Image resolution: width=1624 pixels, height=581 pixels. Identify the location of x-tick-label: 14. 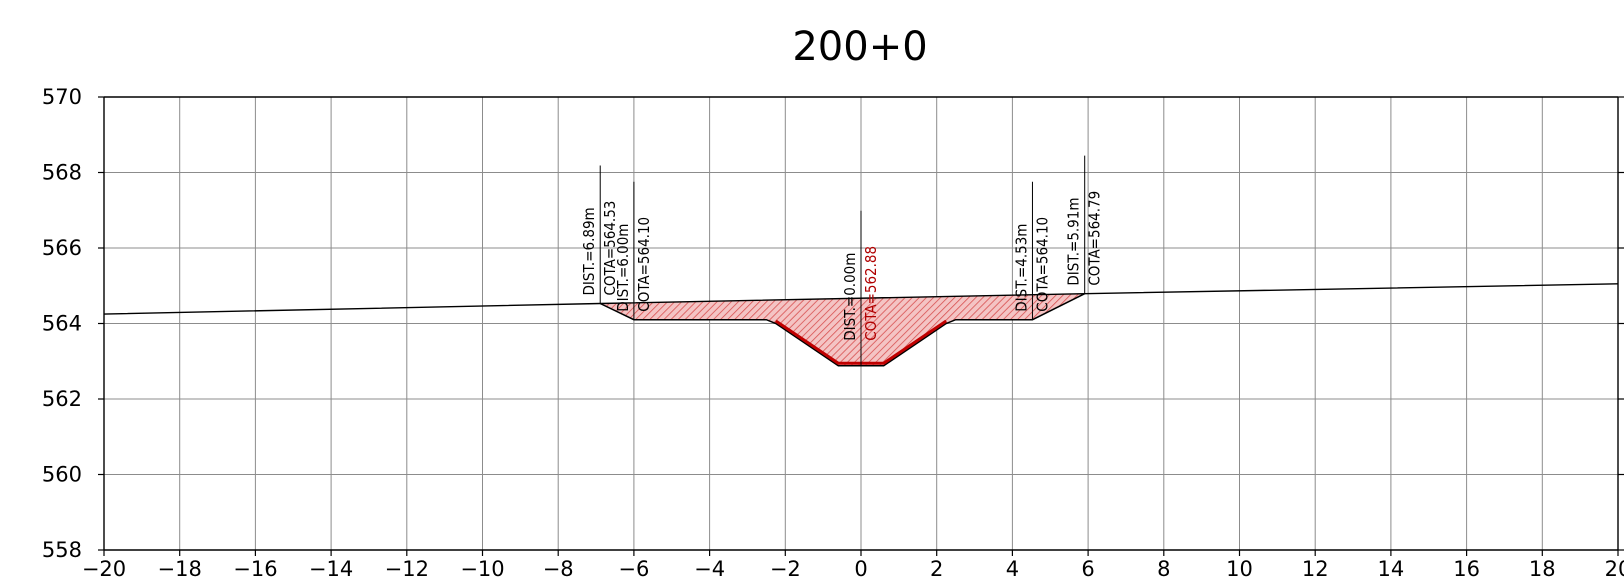
(1391, 569).